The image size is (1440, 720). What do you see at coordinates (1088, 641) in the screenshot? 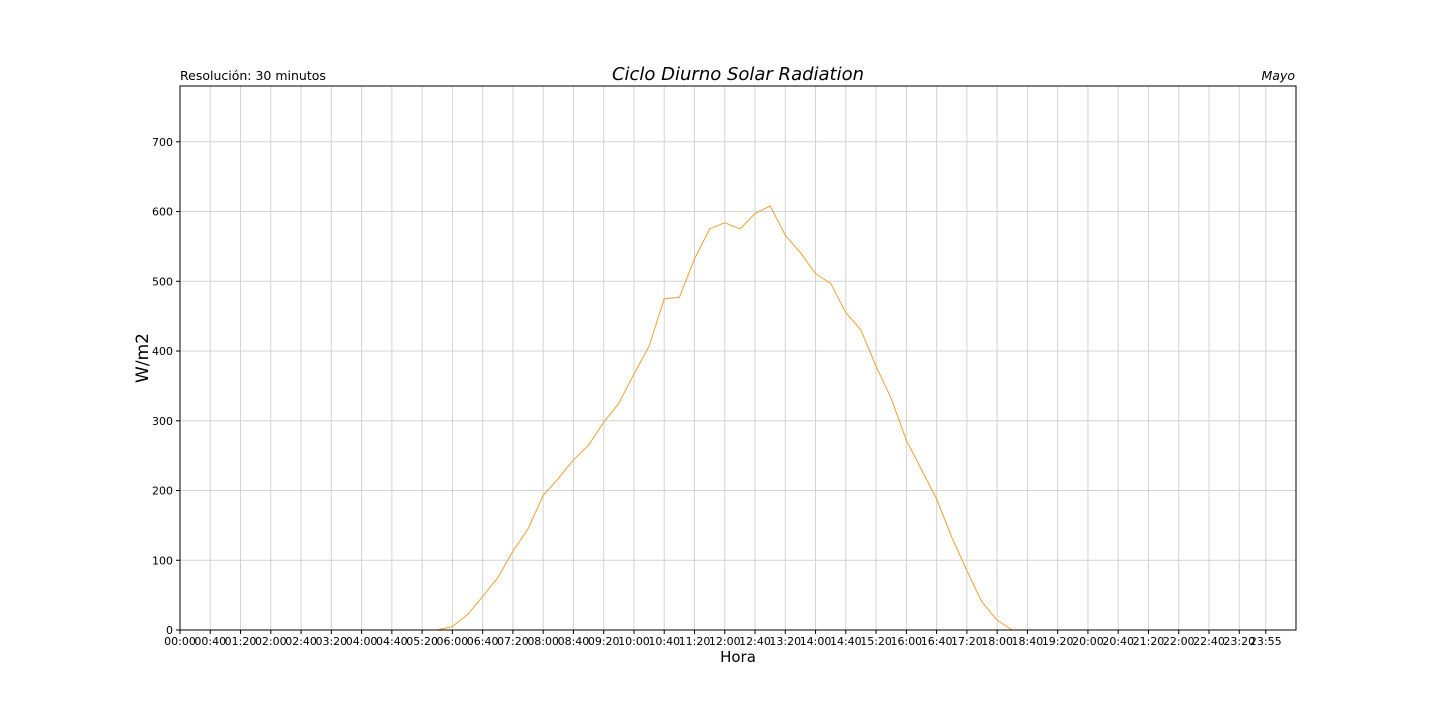
I see `x-tick-label: 20:00` at bounding box center [1088, 641].